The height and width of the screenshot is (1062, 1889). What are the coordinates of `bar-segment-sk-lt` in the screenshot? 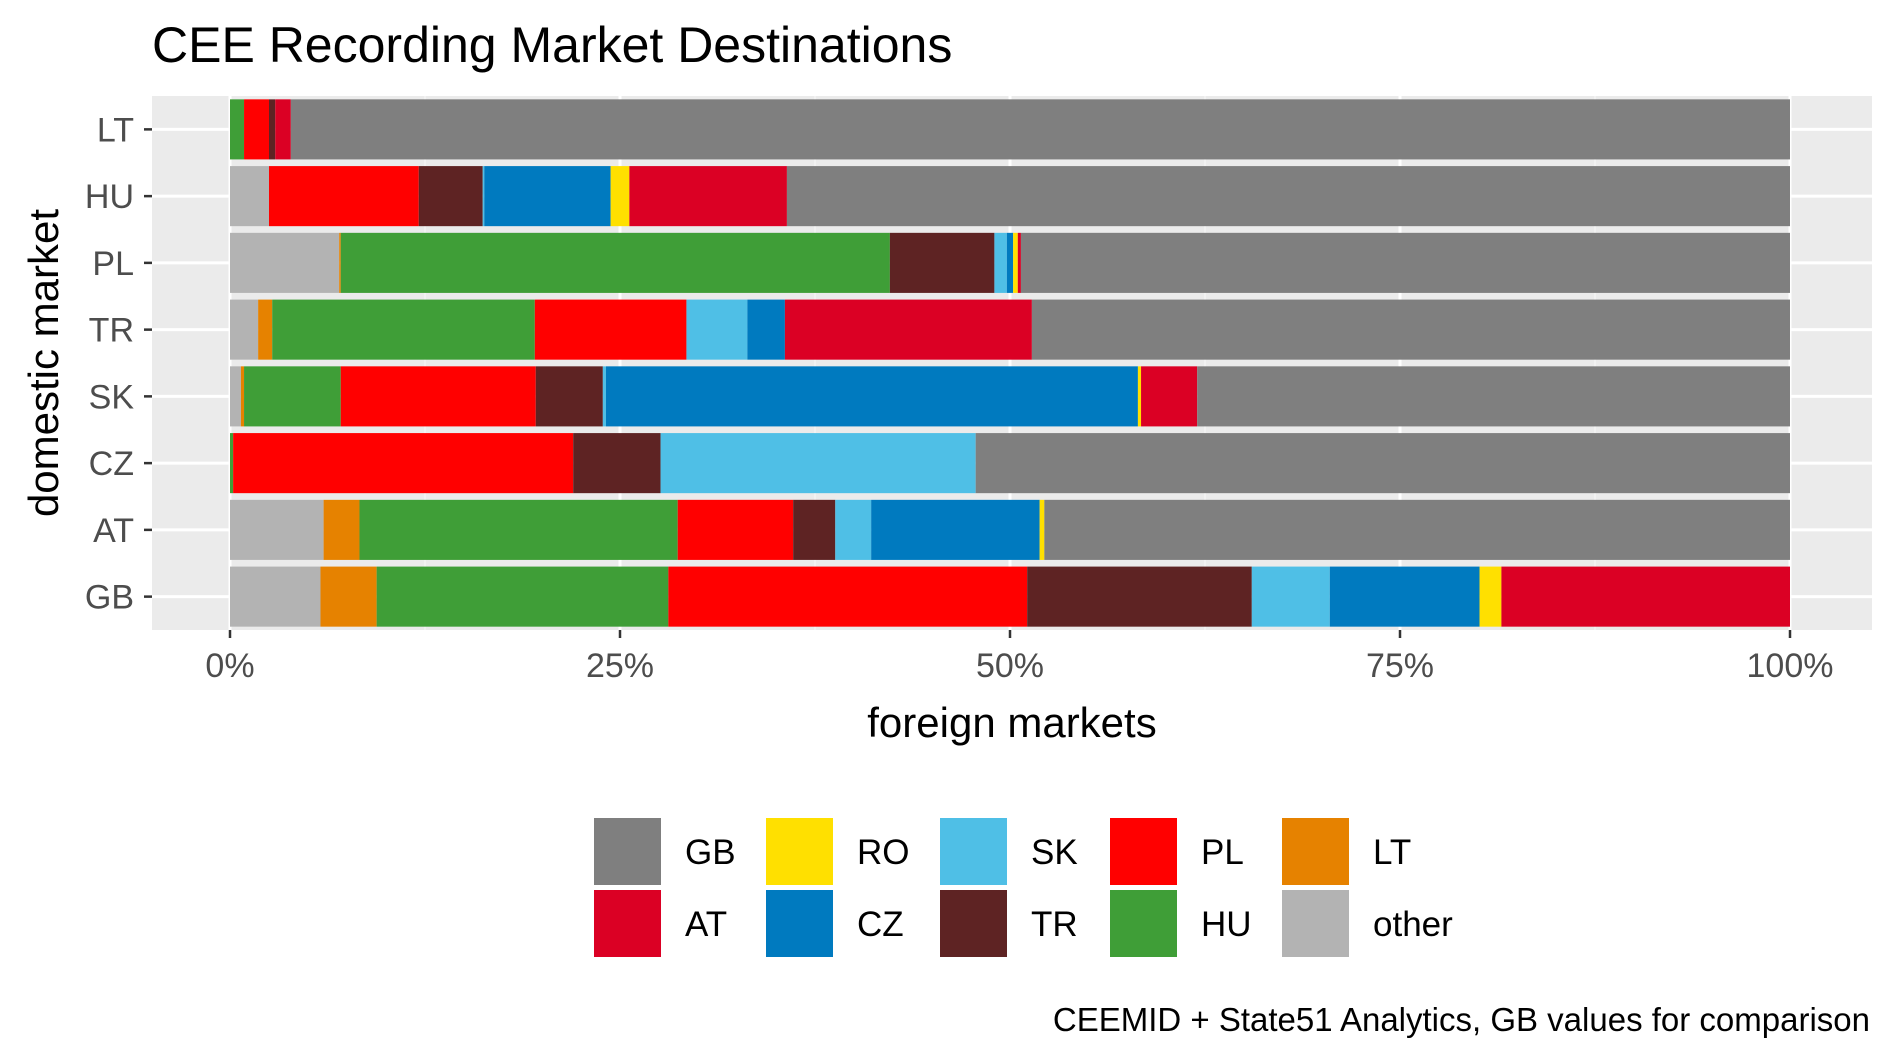 It's located at (242, 396).